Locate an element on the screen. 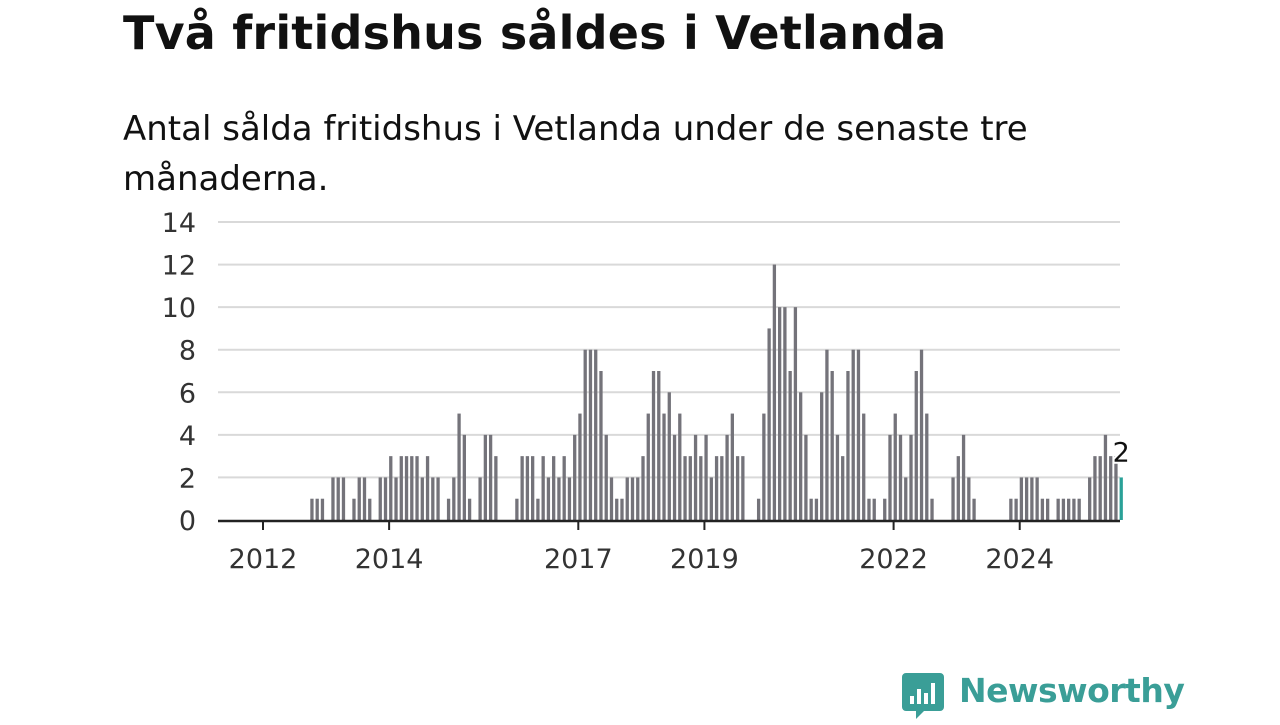 The image size is (1280, 725). y-tick-label: 0 is located at coordinates (187, 521).